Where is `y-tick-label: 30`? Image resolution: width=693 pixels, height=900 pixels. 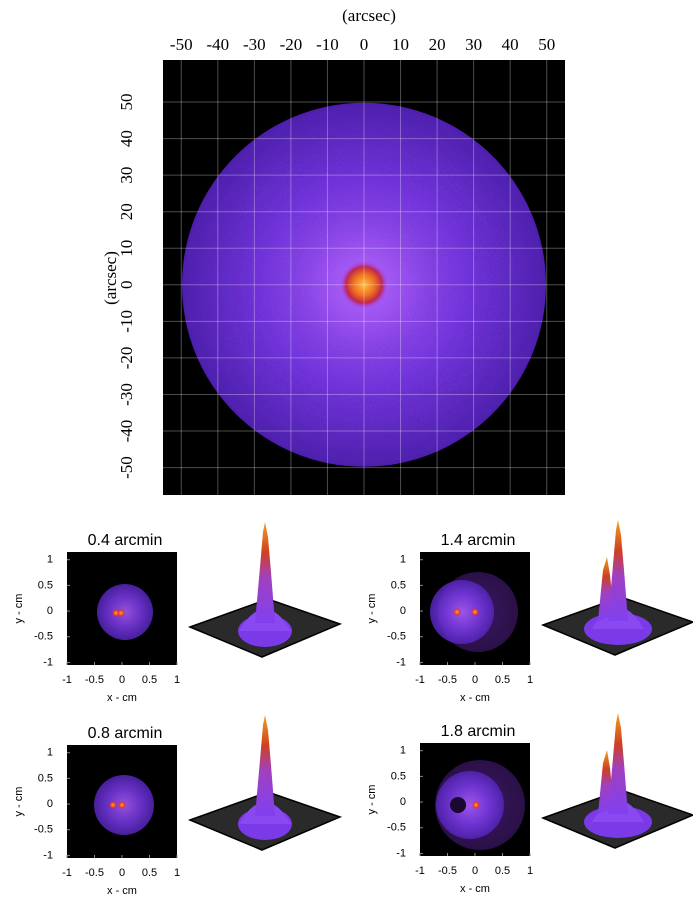 y-tick-label: 30 is located at coordinates (126, 175).